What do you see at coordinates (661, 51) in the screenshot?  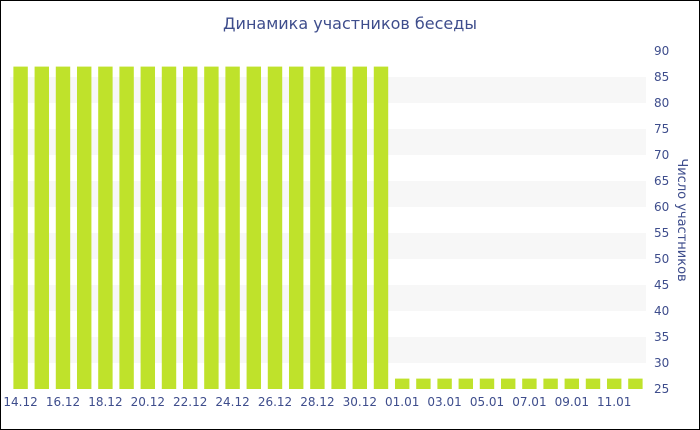 I see `y-tick-label: 90` at bounding box center [661, 51].